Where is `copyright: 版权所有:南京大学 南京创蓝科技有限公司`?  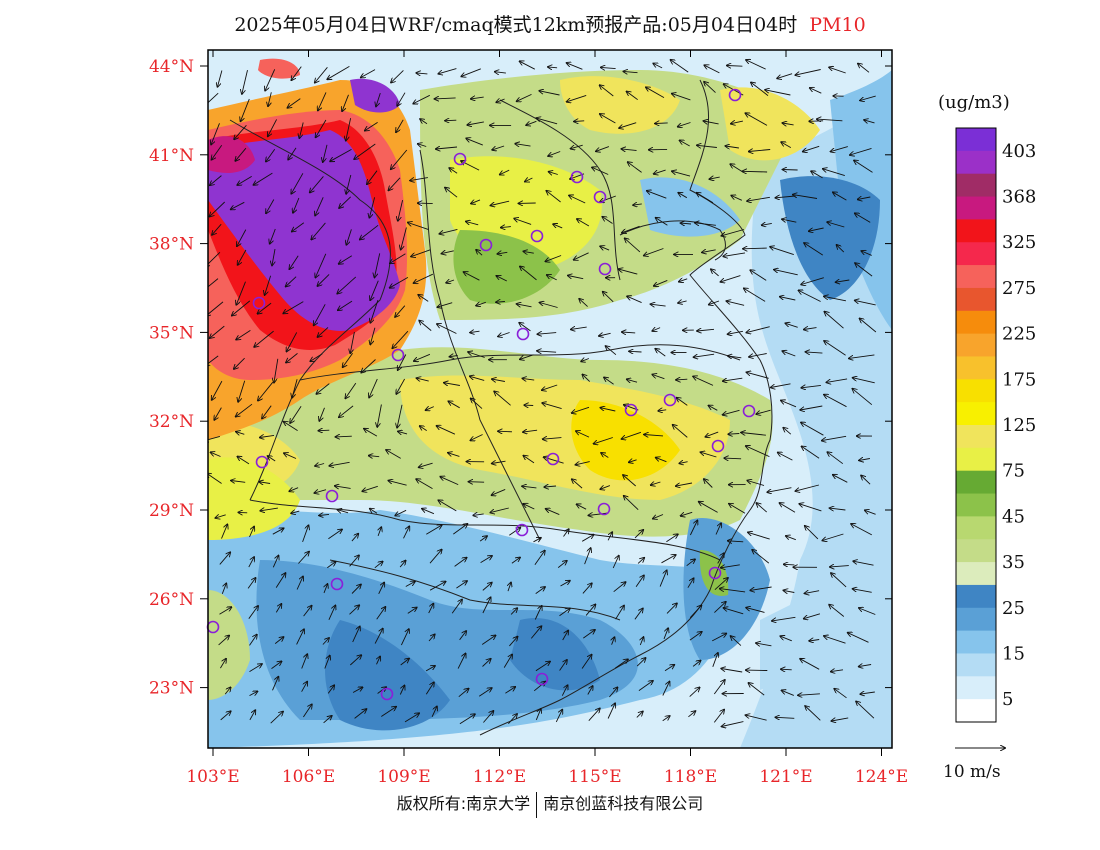 copyright: 版权所有:南京大学 南京创蓝科技有限公司 is located at coordinates (550, 804).